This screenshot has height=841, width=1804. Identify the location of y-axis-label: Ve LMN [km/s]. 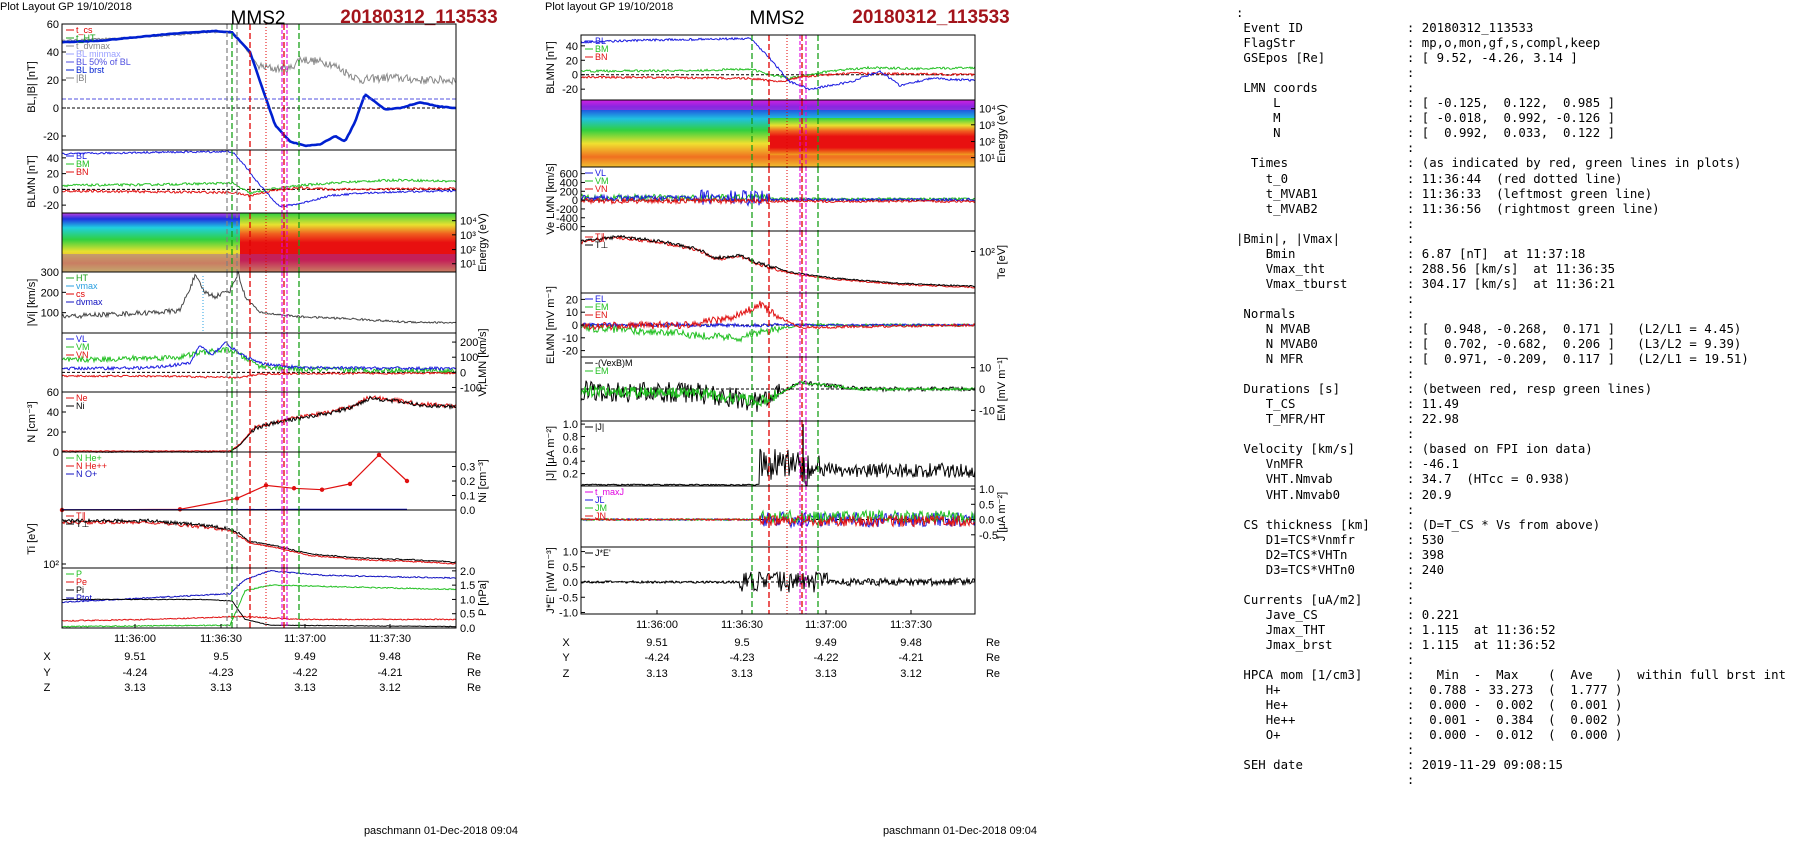
(551, 199).